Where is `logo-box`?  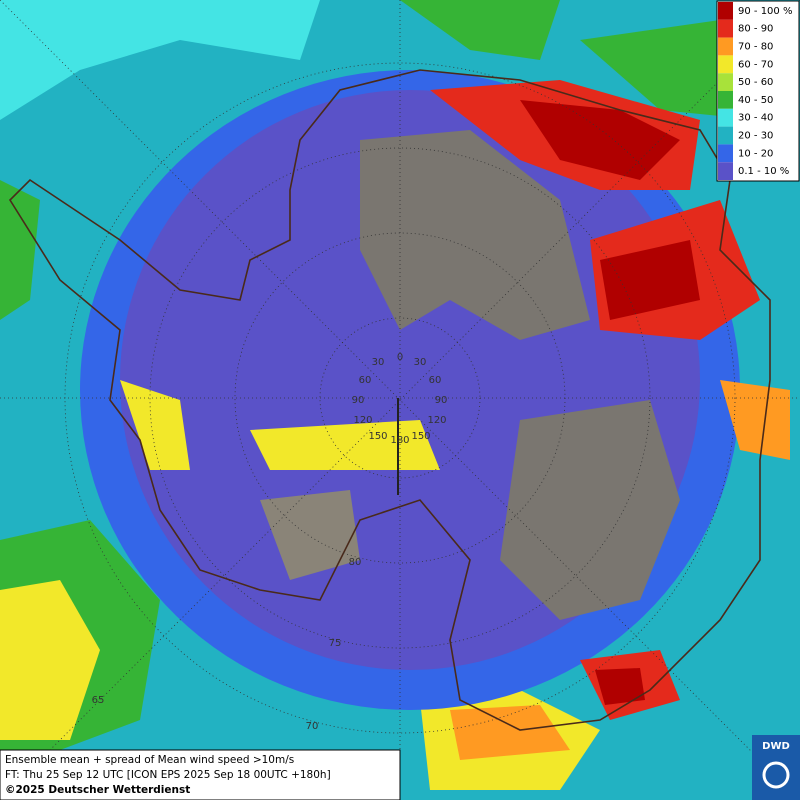
logo-box is located at coordinates (776, 767).